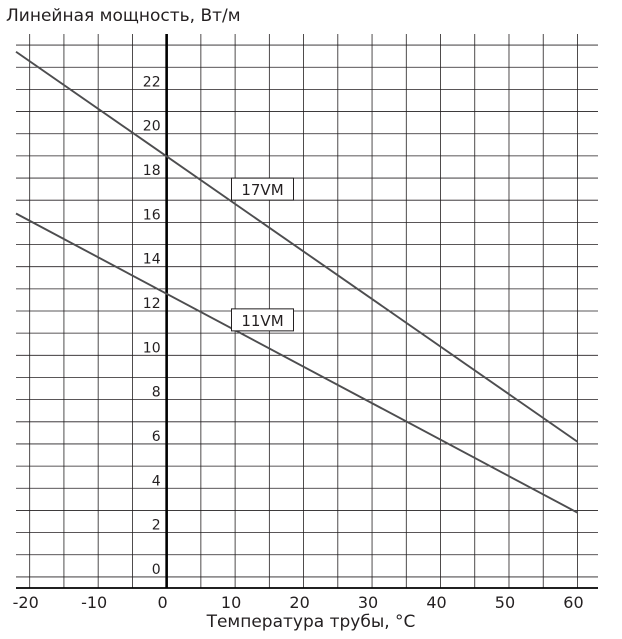  Describe the element at coordinates (152, 348) in the screenshot. I see `y-tick-label: 10` at that location.